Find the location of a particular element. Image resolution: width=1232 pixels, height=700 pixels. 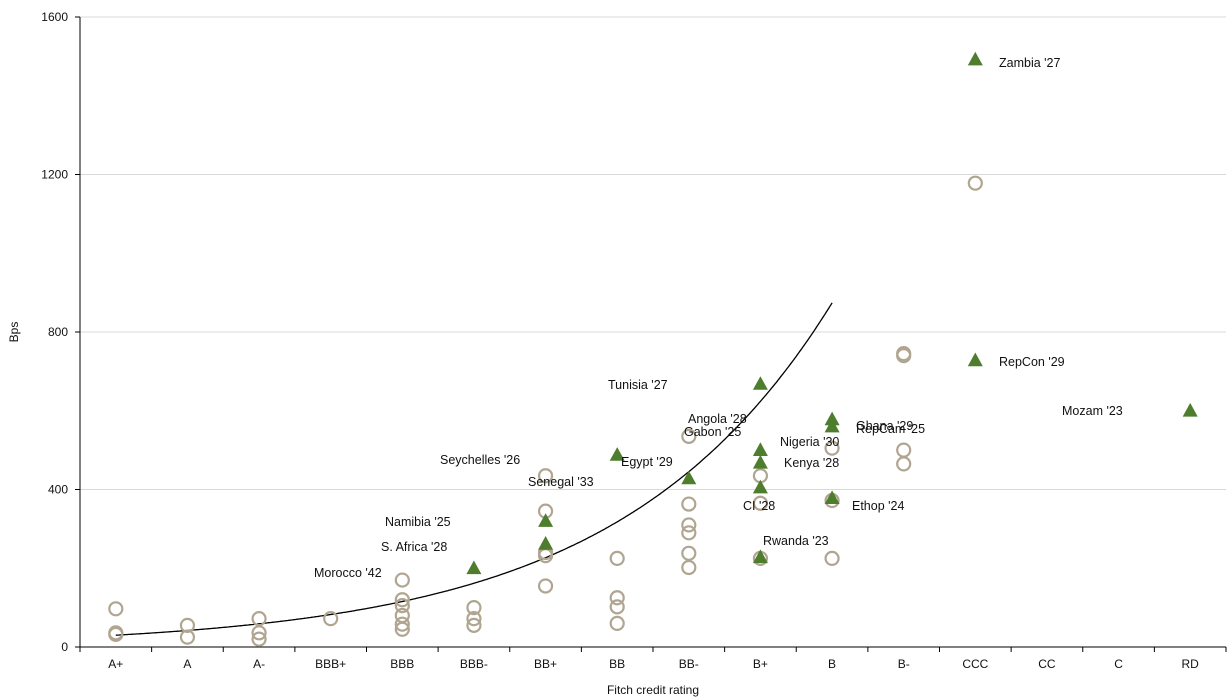

y-tick-label: 800 is located at coordinates (58, 332).